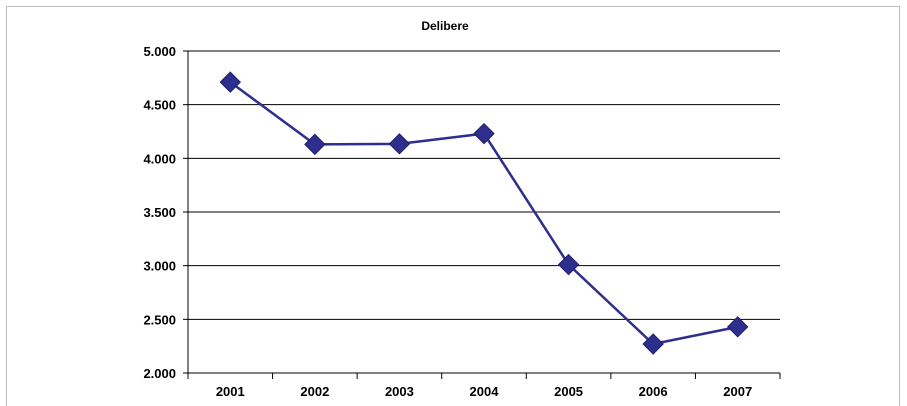 This screenshot has height=406, width=907. I want to click on x-tick-label: 2004, so click(485, 391).